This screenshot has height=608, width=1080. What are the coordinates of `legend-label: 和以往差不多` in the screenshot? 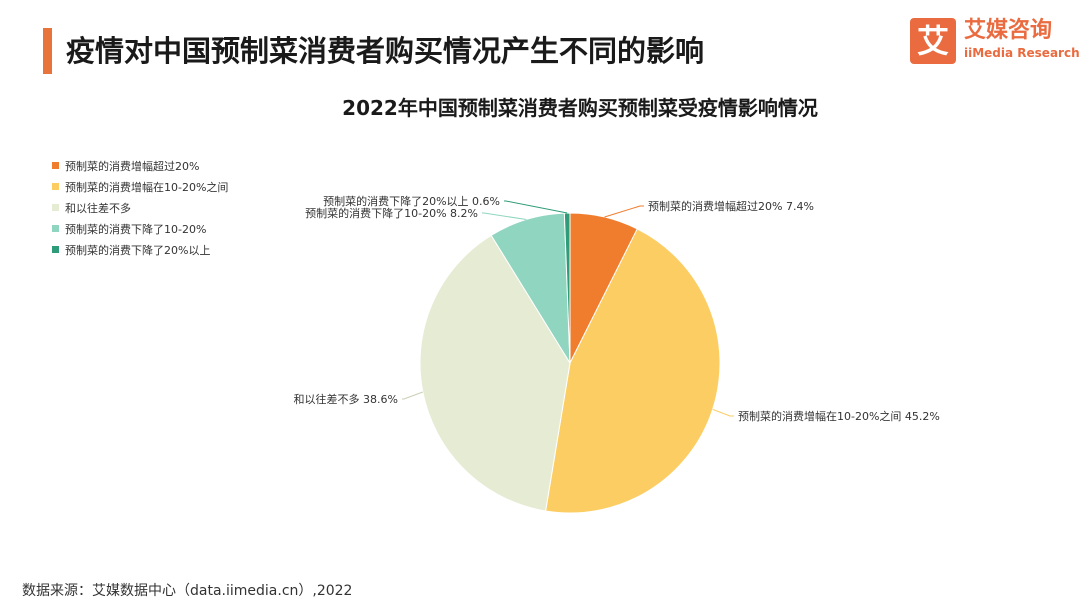 It's located at (98, 208).